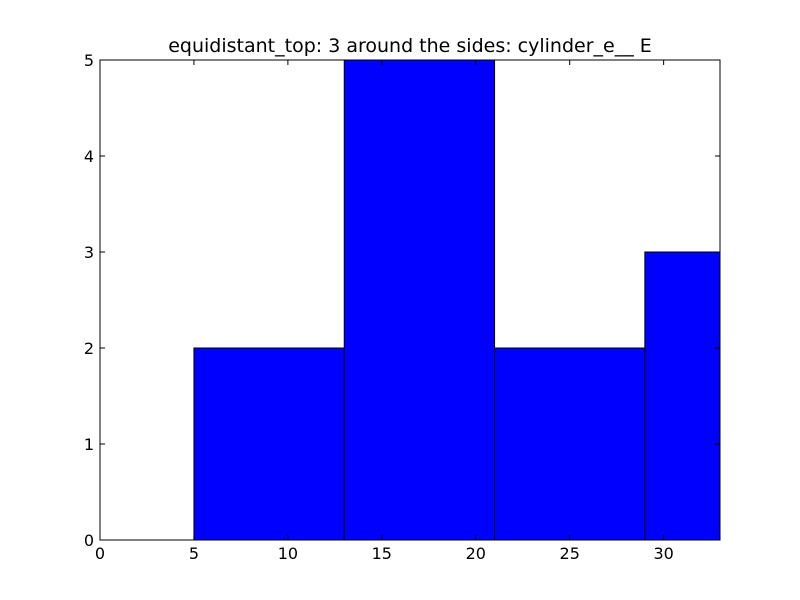  I want to click on x-tick-label: 10, so click(288, 553).